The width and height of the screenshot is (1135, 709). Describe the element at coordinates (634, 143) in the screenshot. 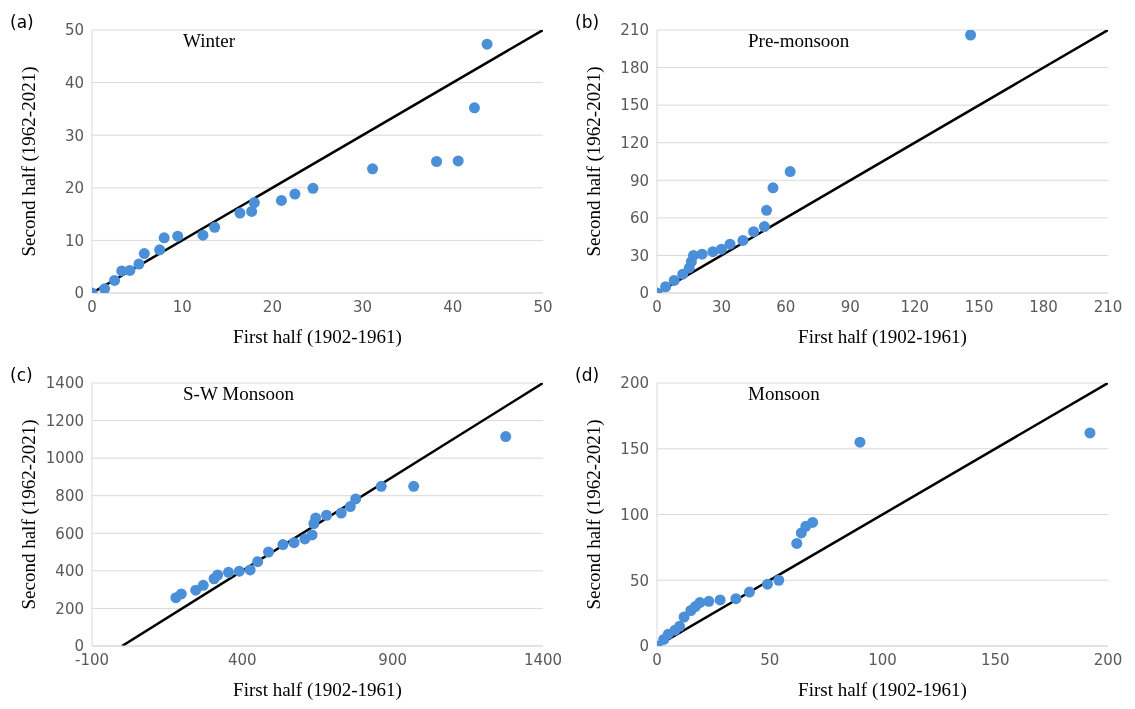

I see `y-tick-label: 120` at that location.